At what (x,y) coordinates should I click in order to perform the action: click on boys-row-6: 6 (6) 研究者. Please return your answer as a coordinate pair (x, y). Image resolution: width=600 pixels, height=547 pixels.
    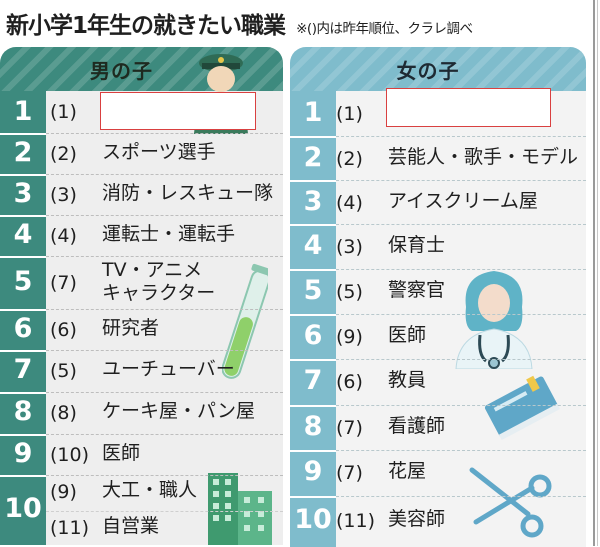
    Looking at the image, I should click on (141, 329).